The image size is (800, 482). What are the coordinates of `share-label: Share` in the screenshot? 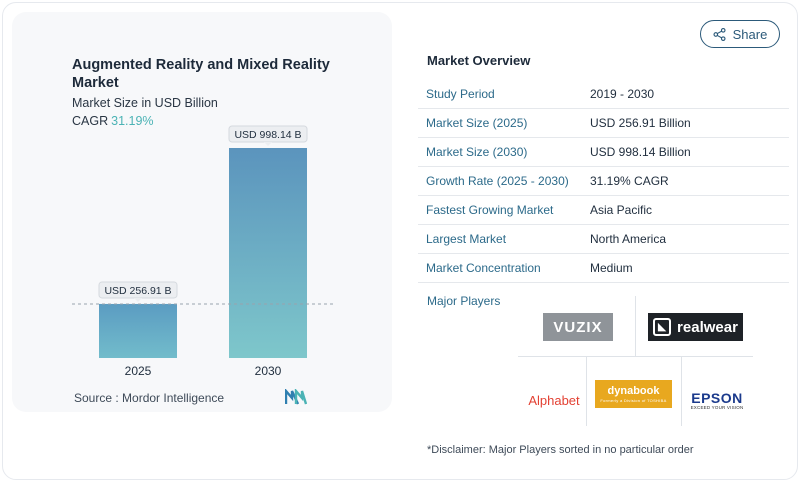 It's located at (750, 34).